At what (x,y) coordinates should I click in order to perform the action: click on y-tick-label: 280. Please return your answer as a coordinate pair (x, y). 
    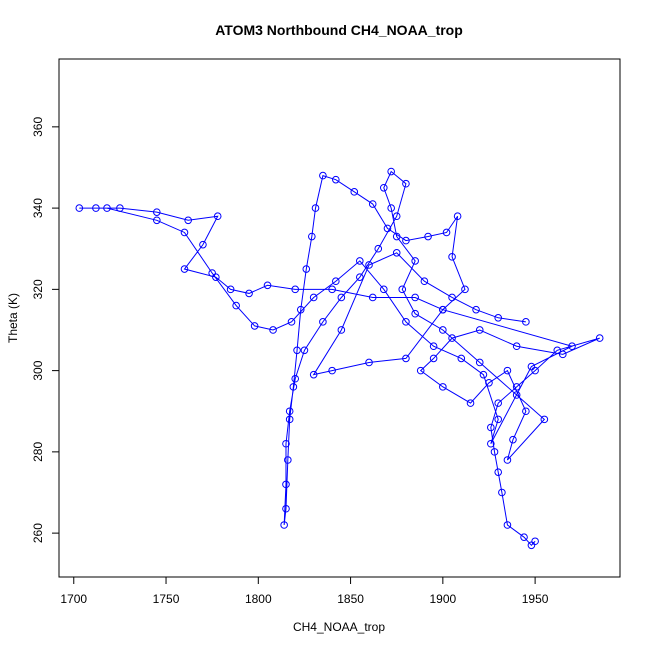
    Looking at the image, I should click on (38, 452).